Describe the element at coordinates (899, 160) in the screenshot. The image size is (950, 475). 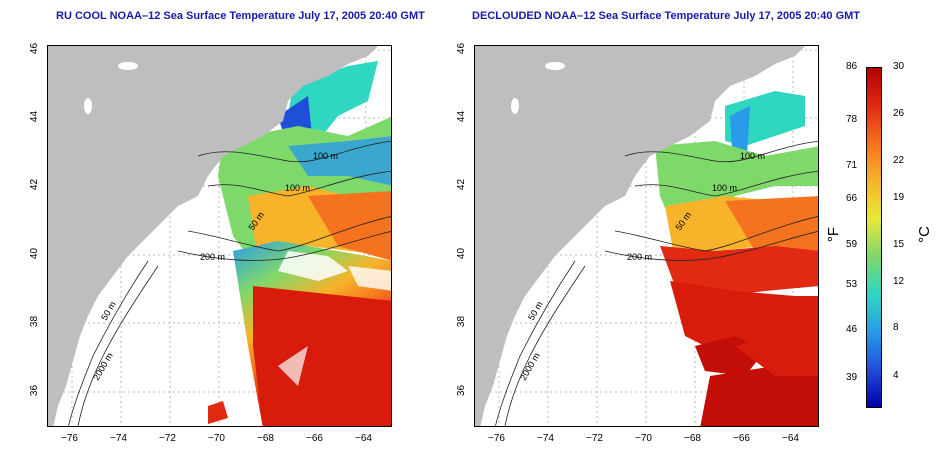
I see `celsius-tick-label: 22` at that location.